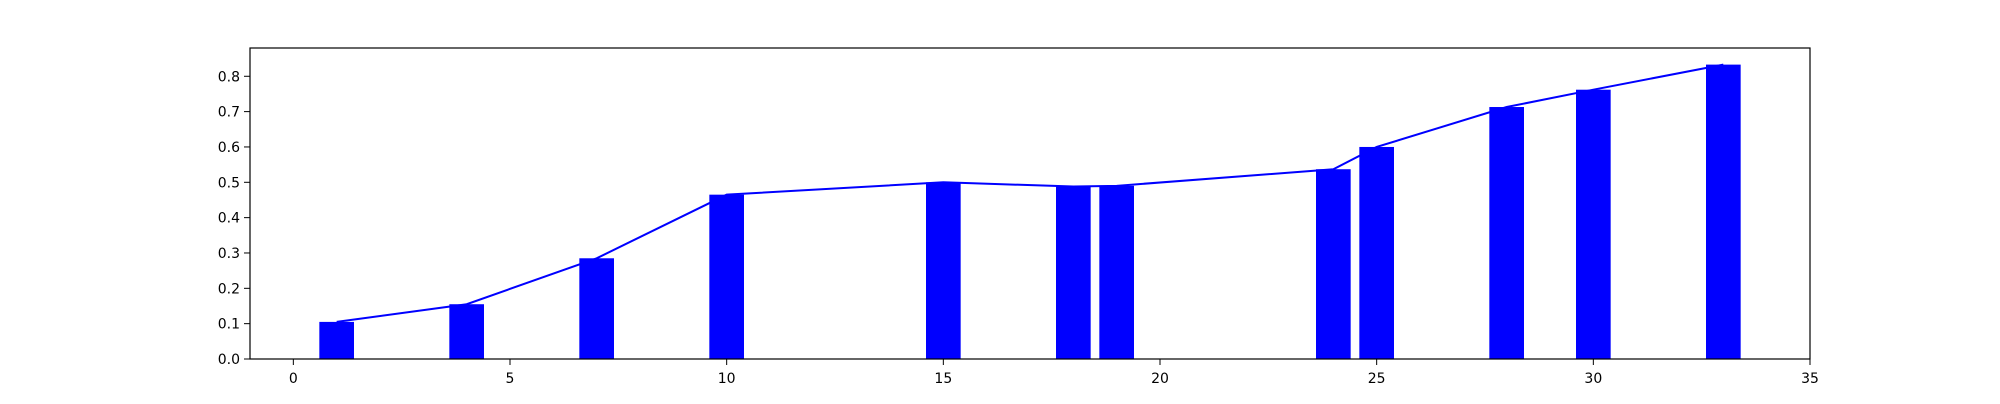 This screenshot has height=404, width=2000. I want to click on y-tick-label: 0.1, so click(229, 325).